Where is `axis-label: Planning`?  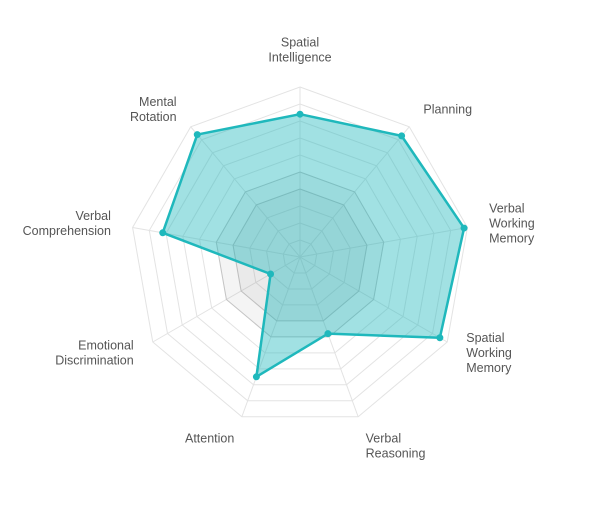 axis-label: Planning is located at coordinates (447, 110).